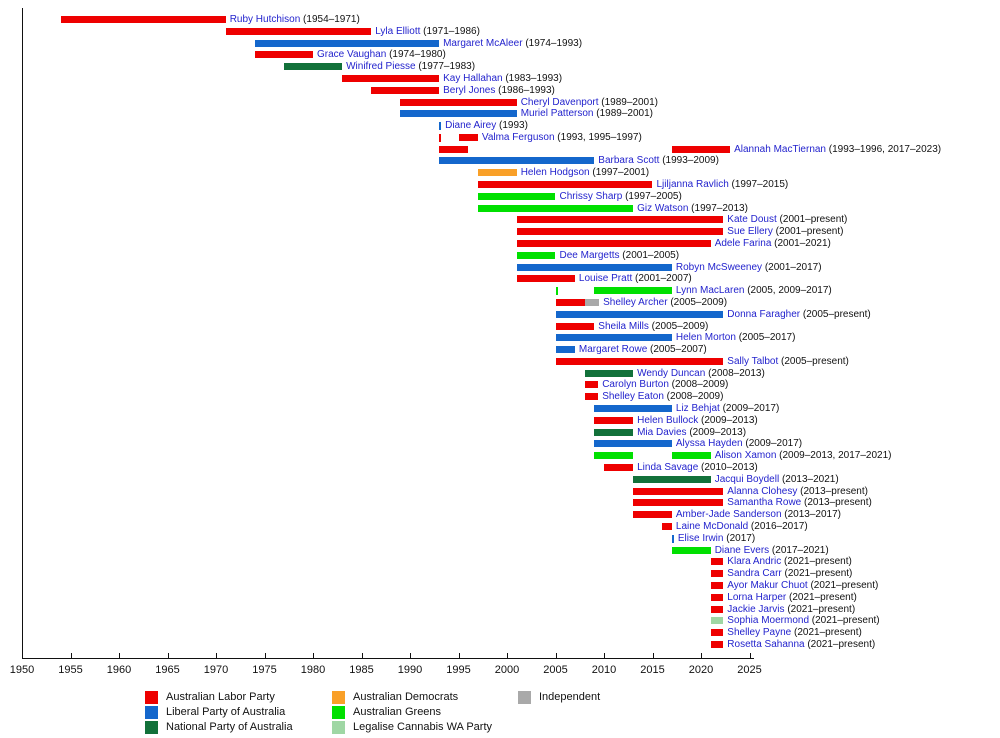 The width and height of the screenshot is (1000, 738). I want to click on person-name-link: Valma Ferguson, so click(518, 137).